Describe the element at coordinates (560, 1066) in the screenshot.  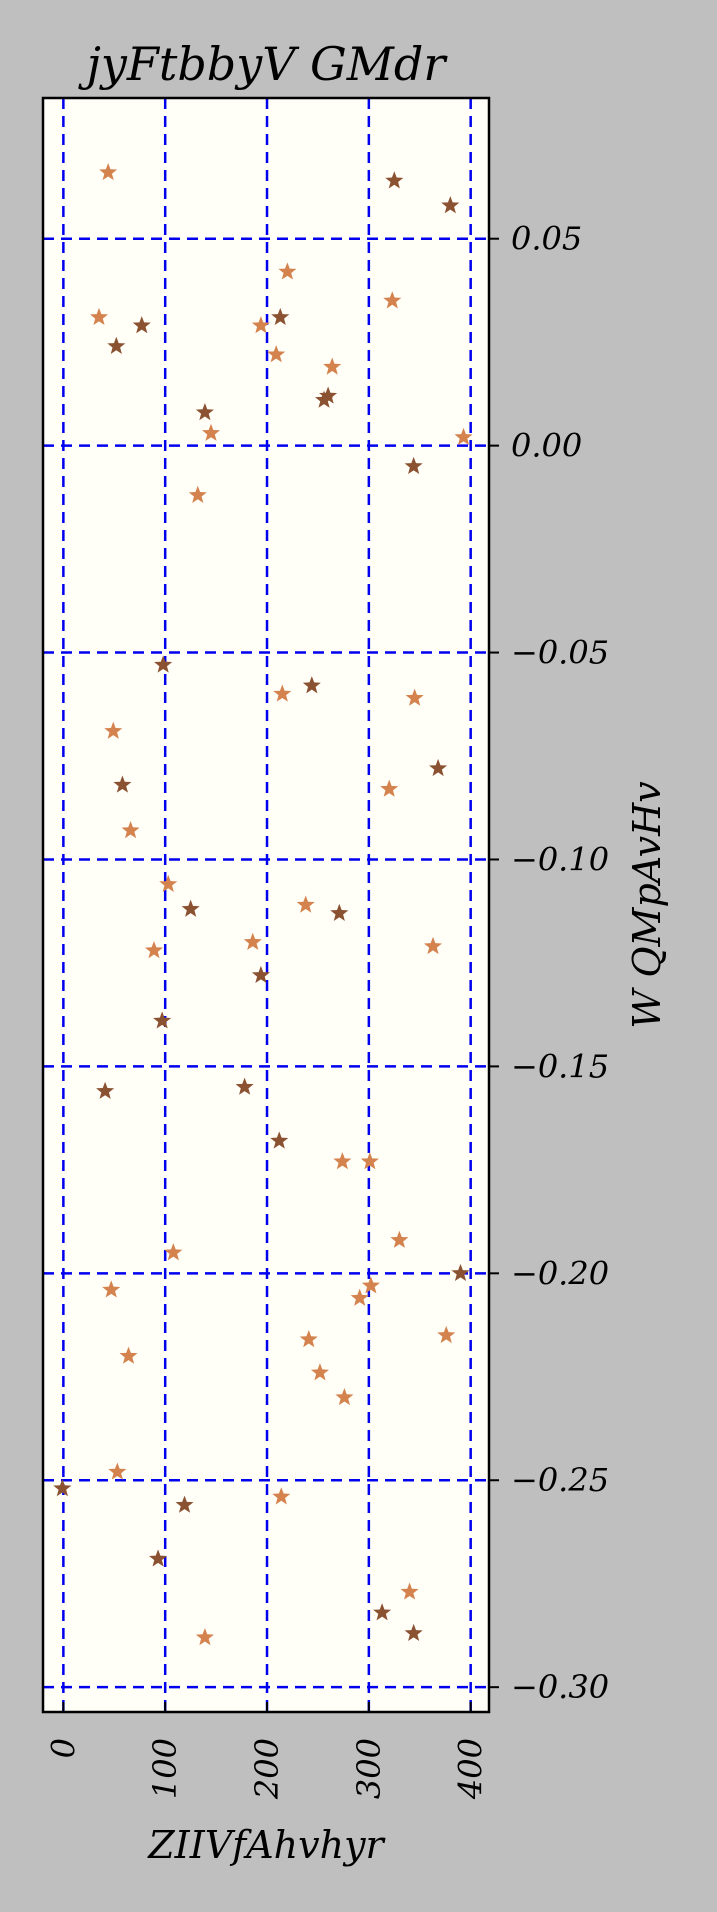
I see `y-tick-label: −0.15` at that location.